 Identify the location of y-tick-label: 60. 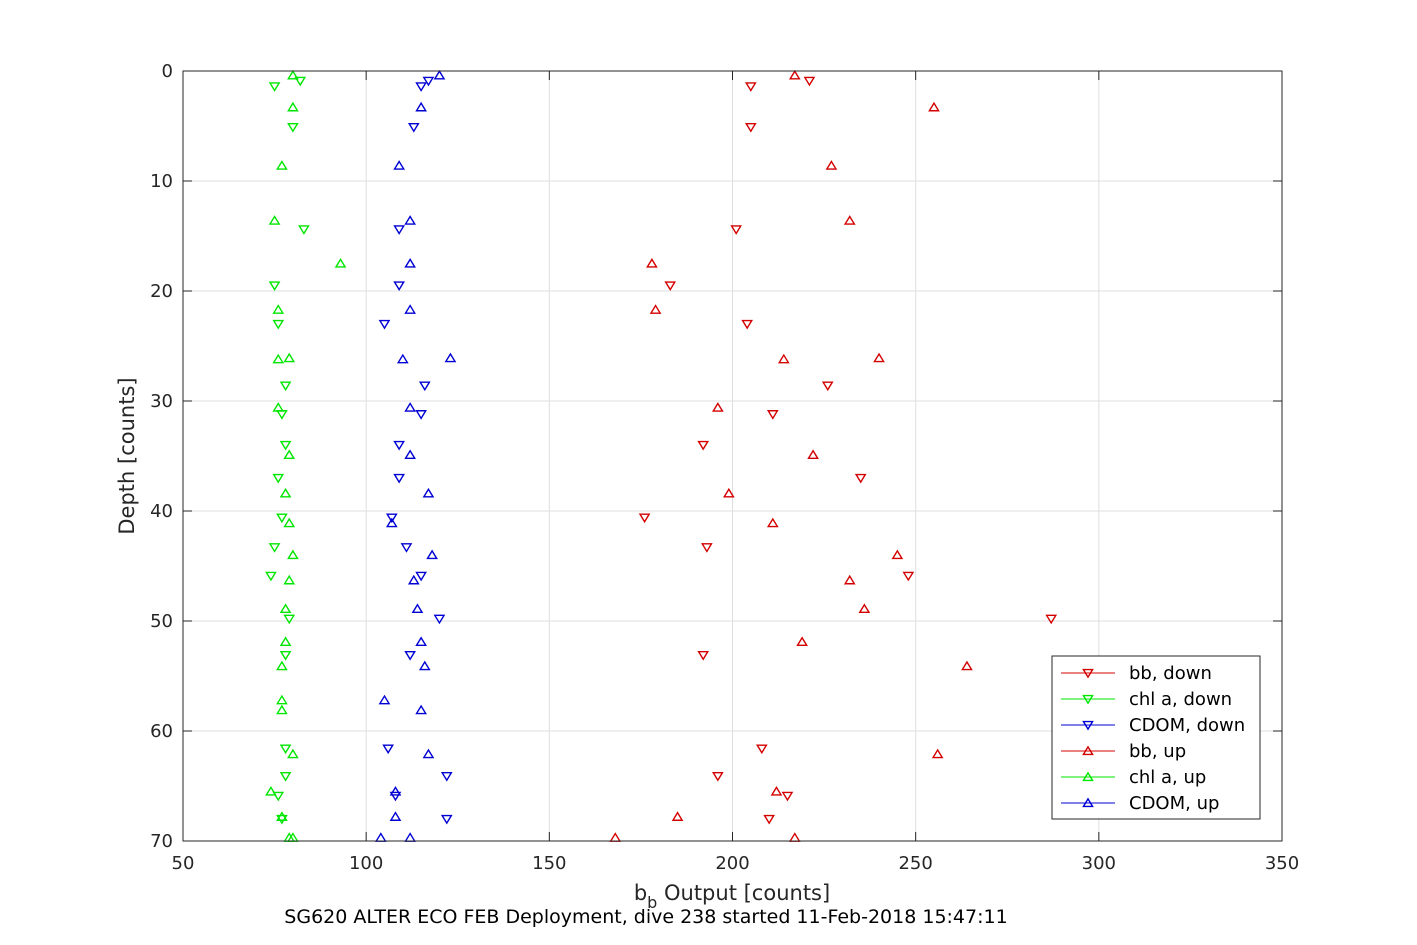
(161, 731).